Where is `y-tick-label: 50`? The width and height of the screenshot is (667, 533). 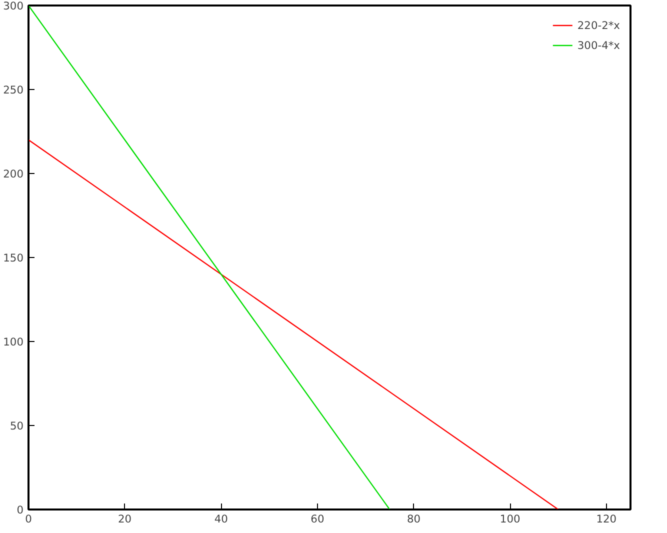
y-tick-label: 50 is located at coordinates (17, 426).